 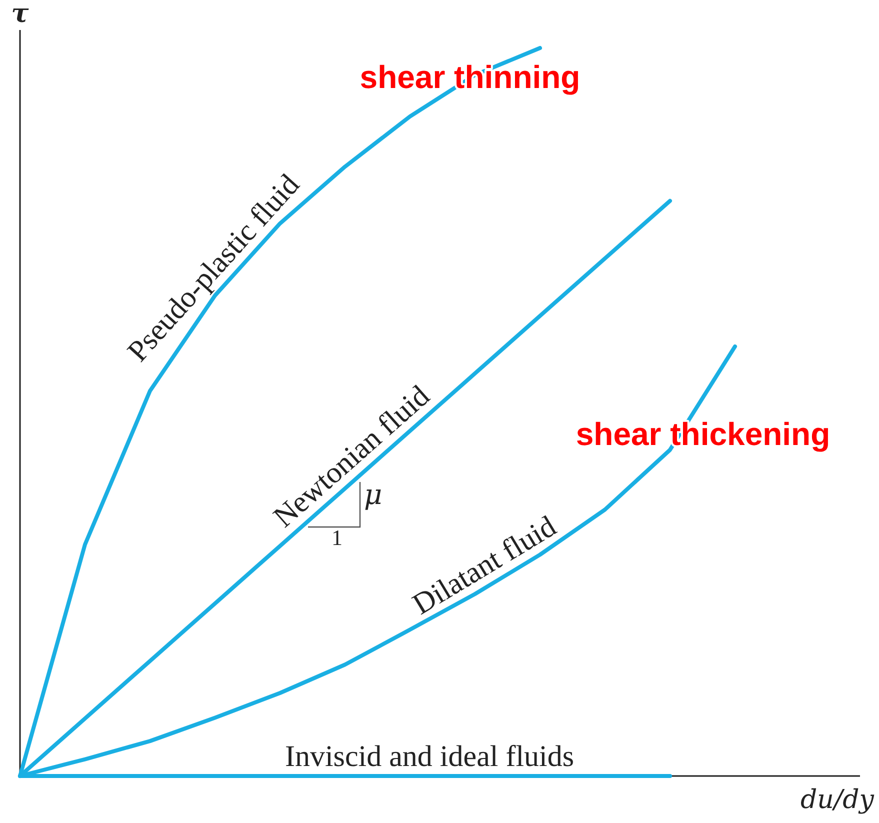 What do you see at coordinates (337, 537) in the screenshot?
I see `annotation: 1` at bounding box center [337, 537].